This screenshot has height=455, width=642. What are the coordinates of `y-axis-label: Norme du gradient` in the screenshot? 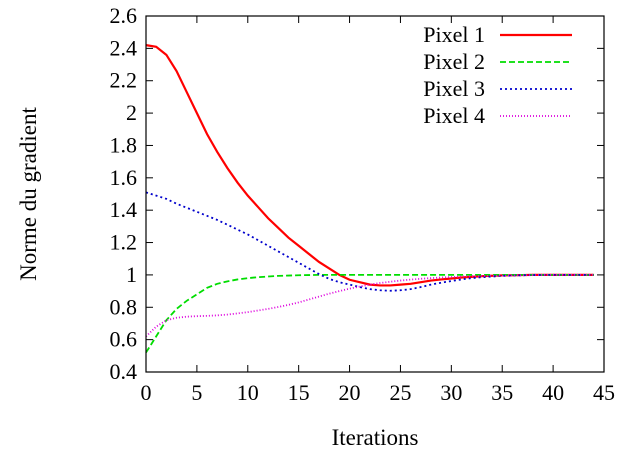 It's located at (28, 194).